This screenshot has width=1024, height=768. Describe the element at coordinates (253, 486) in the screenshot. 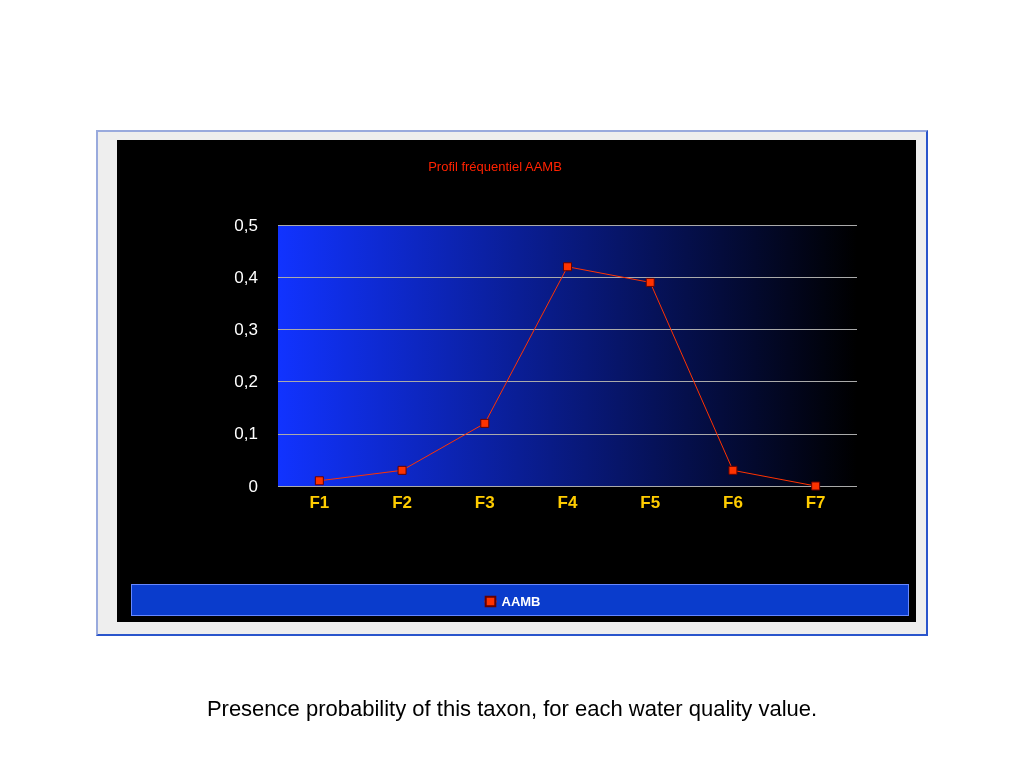

I see `y-tick-label: 0` at that location.